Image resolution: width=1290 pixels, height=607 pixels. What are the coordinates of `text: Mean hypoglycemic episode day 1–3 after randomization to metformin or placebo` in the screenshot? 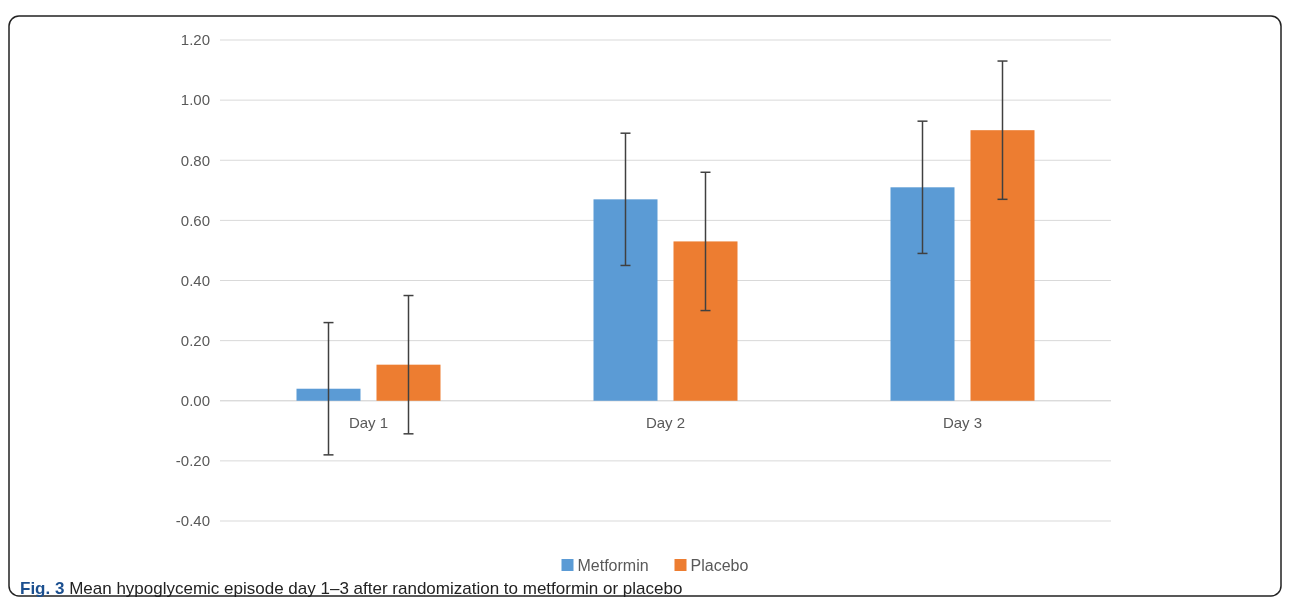 It's located at (373, 588).